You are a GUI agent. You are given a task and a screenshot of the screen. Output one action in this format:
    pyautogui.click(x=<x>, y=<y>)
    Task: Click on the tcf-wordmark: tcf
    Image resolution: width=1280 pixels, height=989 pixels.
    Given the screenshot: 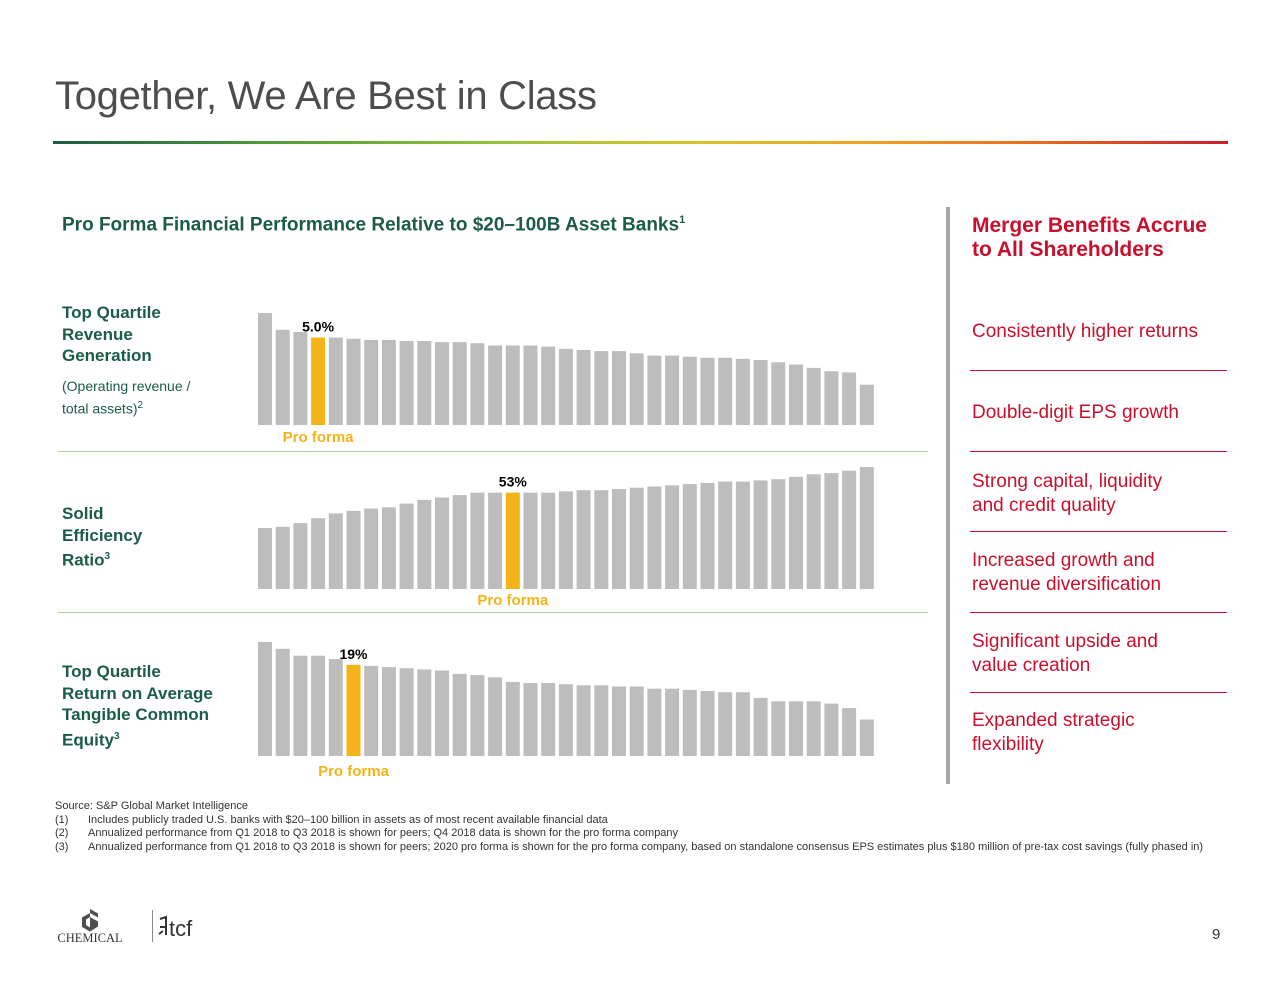 What is the action you would take?
    pyautogui.click(x=181, y=928)
    